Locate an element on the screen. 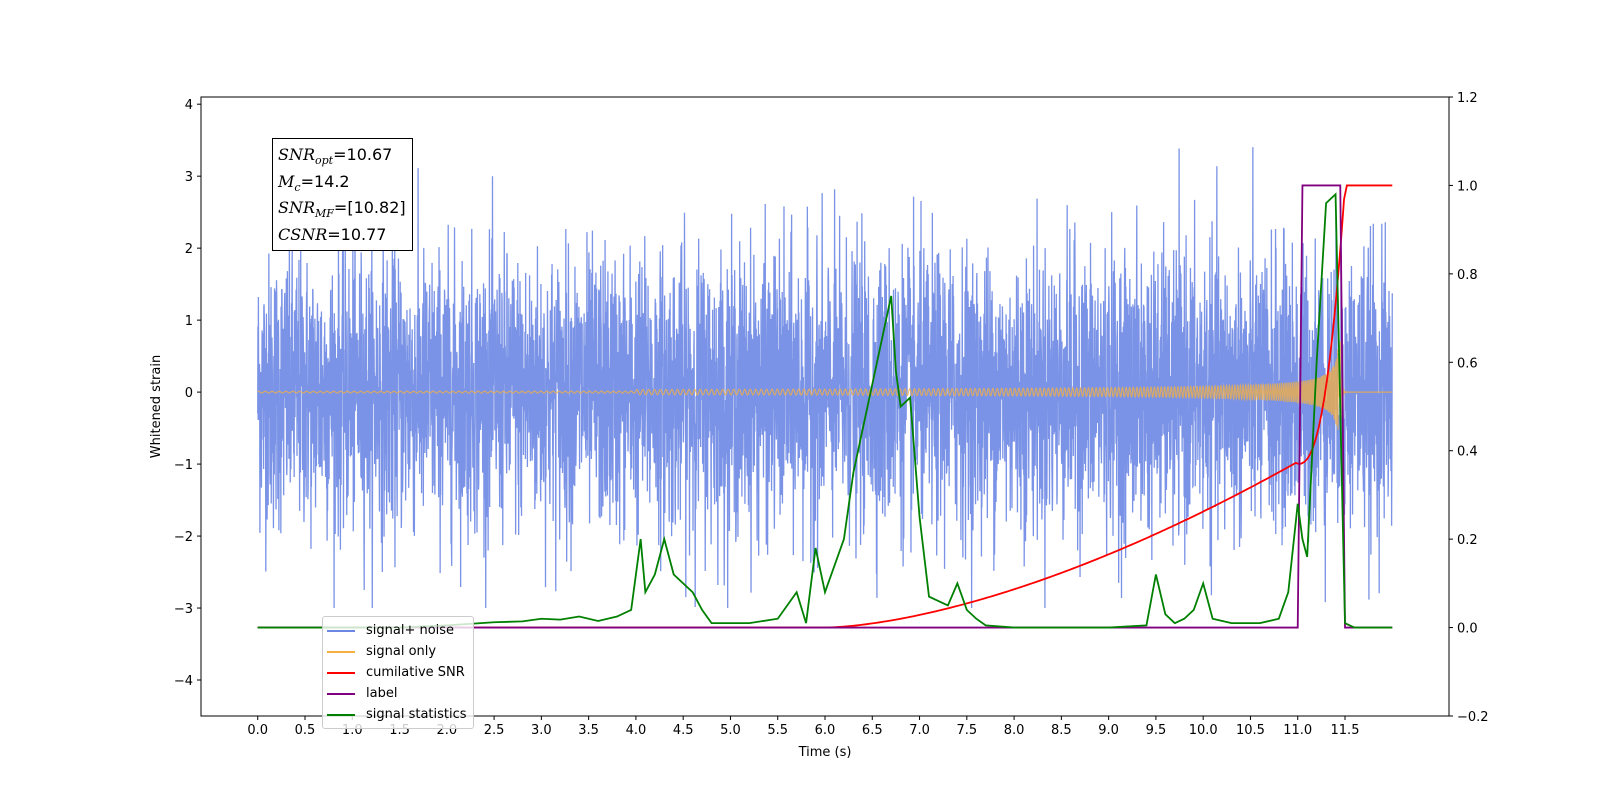 The height and width of the screenshot is (800, 1600). legend-label: cumilative SNR is located at coordinates (415, 672).